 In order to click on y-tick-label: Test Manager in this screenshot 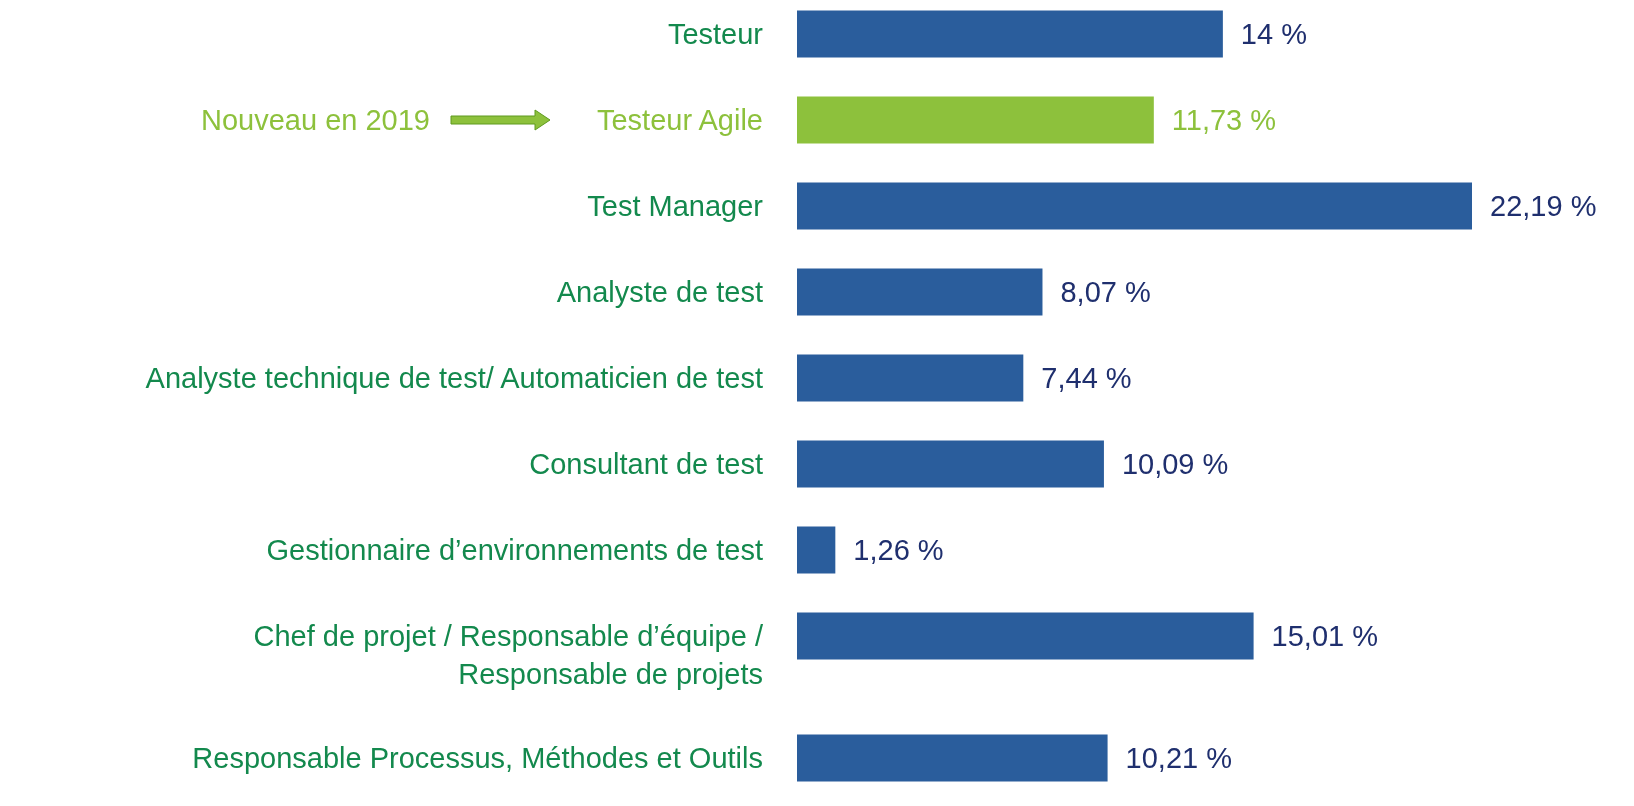, I will do `click(675, 206)`.